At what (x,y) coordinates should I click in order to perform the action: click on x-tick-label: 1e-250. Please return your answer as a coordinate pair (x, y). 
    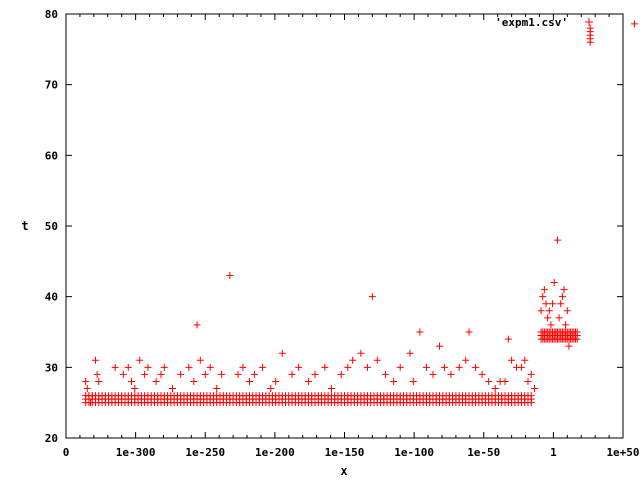
    Looking at the image, I should click on (205, 452).